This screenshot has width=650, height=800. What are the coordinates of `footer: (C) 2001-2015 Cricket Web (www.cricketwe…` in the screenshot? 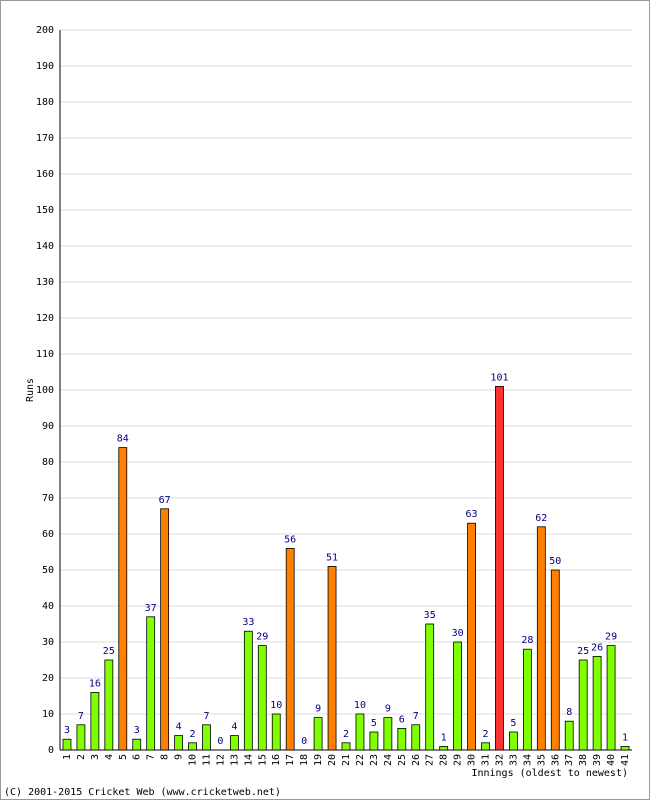 It's located at (142, 792).